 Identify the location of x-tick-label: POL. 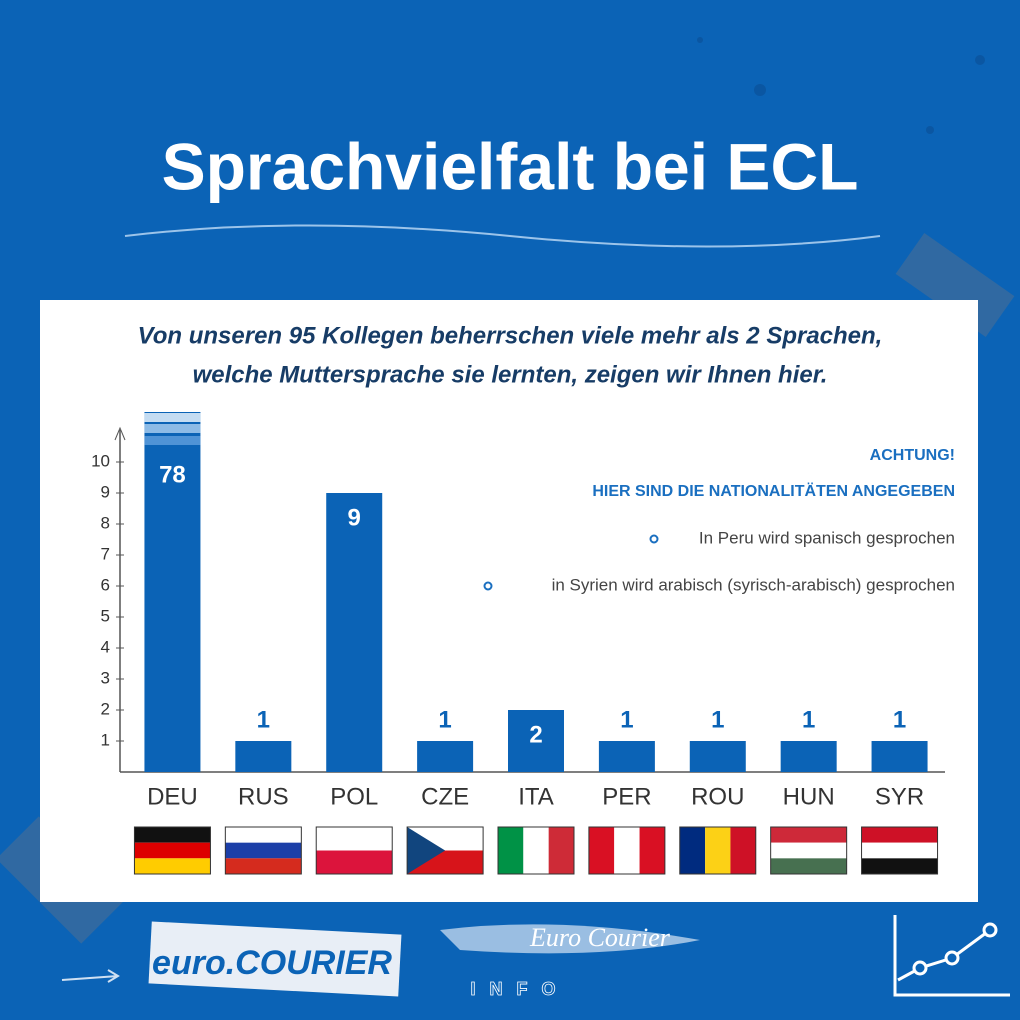
(354, 796).